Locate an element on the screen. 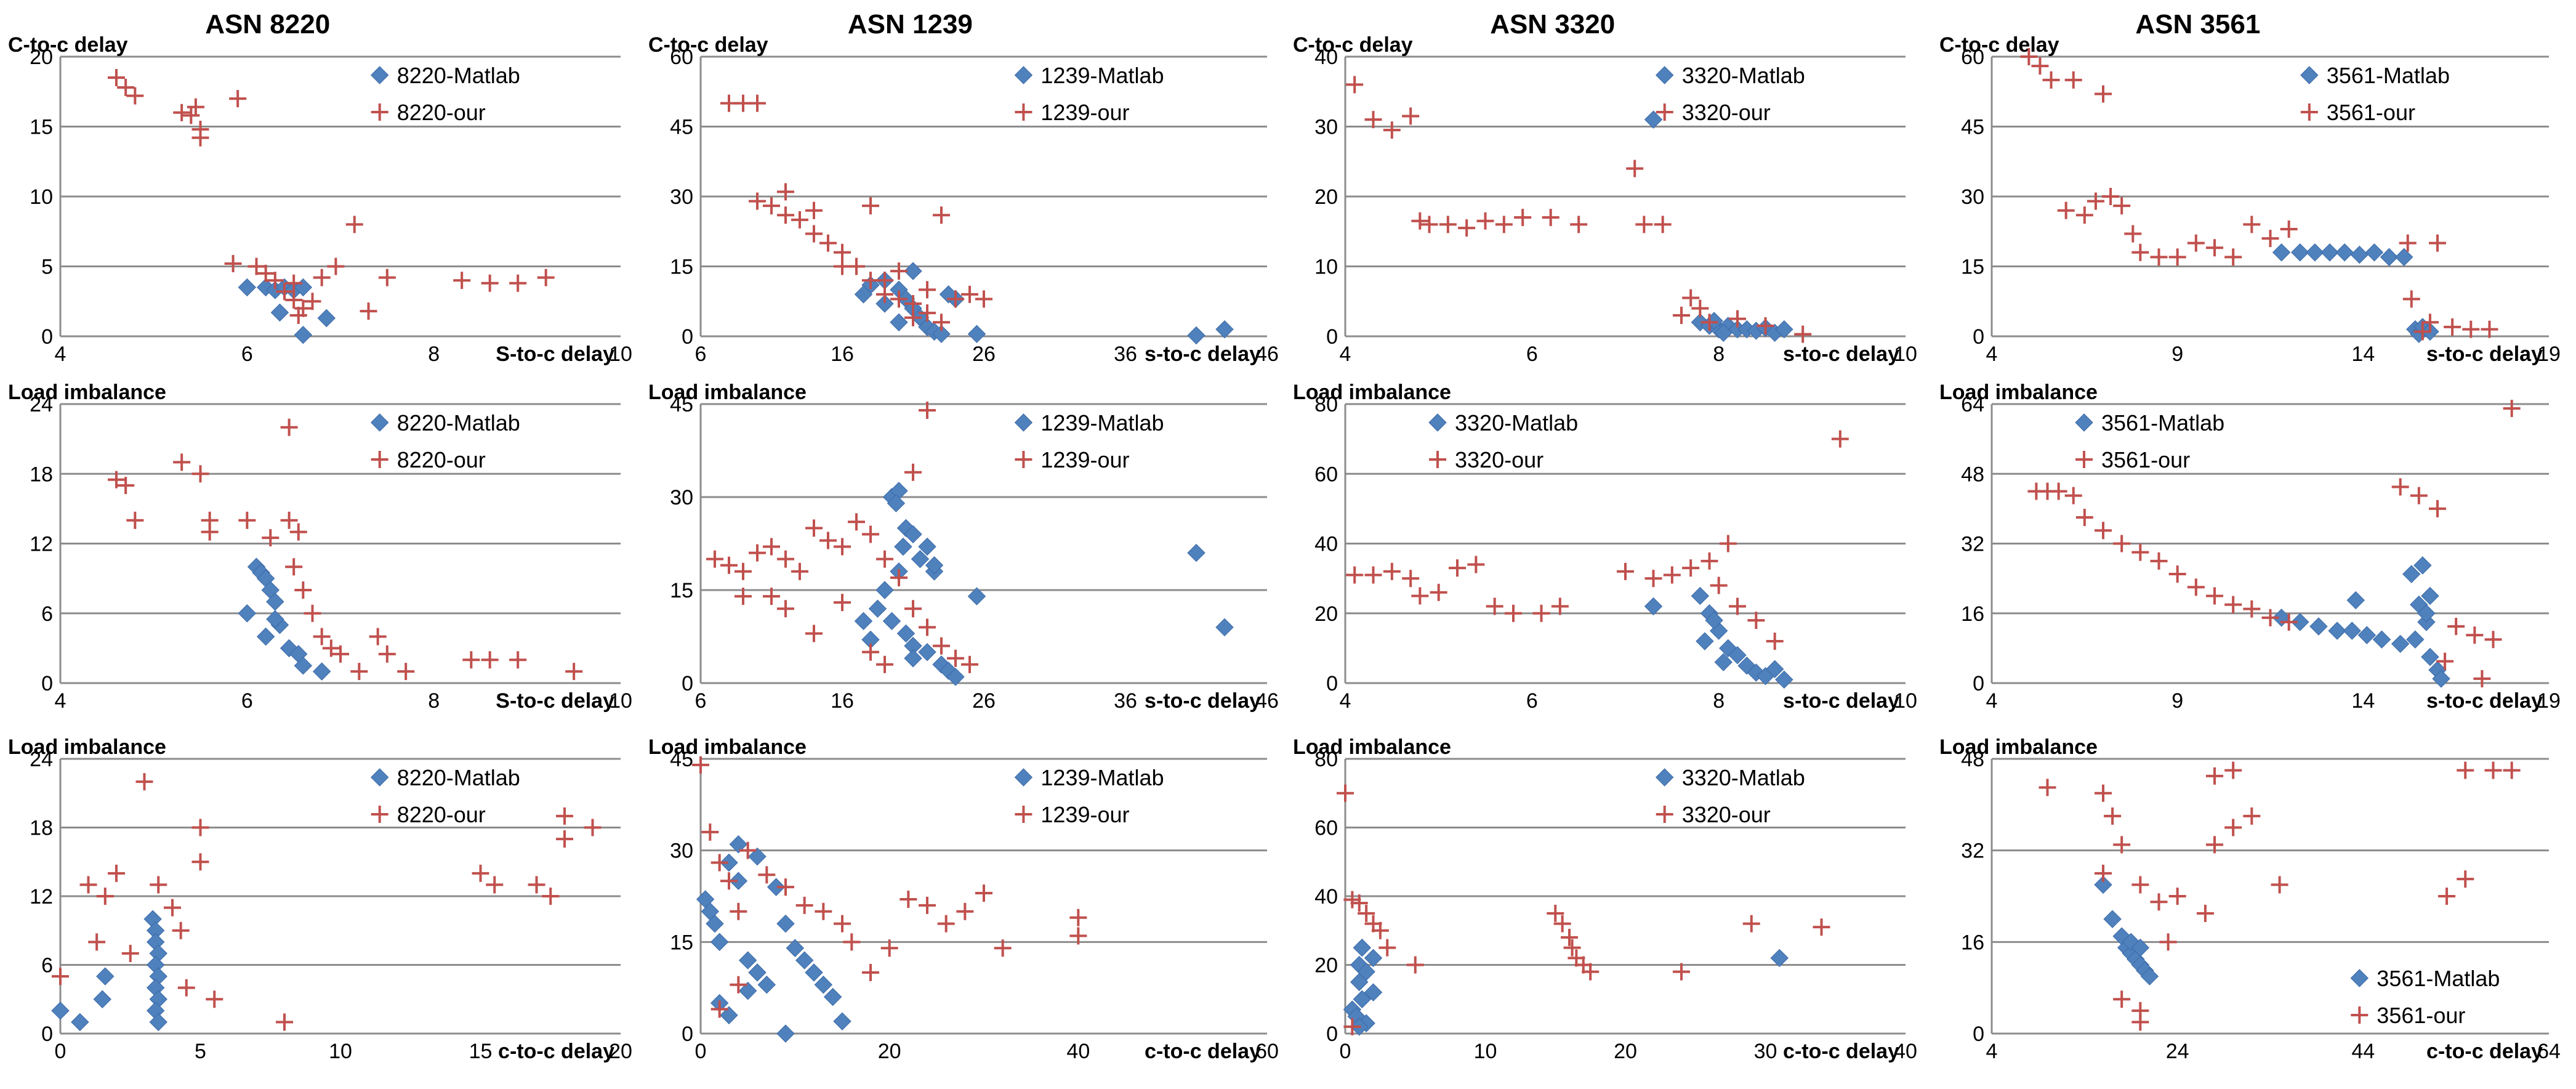 The width and height of the screenshot is (2576, 1089). legend: 8220-Matlab 8220-our is located at coordinates (445, 94).